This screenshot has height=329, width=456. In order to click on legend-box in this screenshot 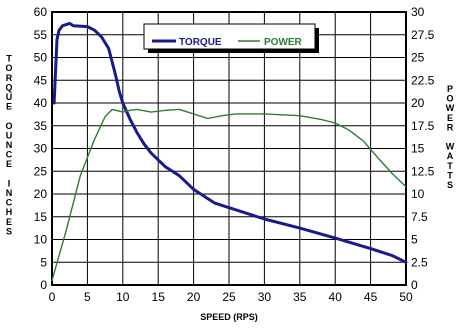, I will do `click(229, 36)`.